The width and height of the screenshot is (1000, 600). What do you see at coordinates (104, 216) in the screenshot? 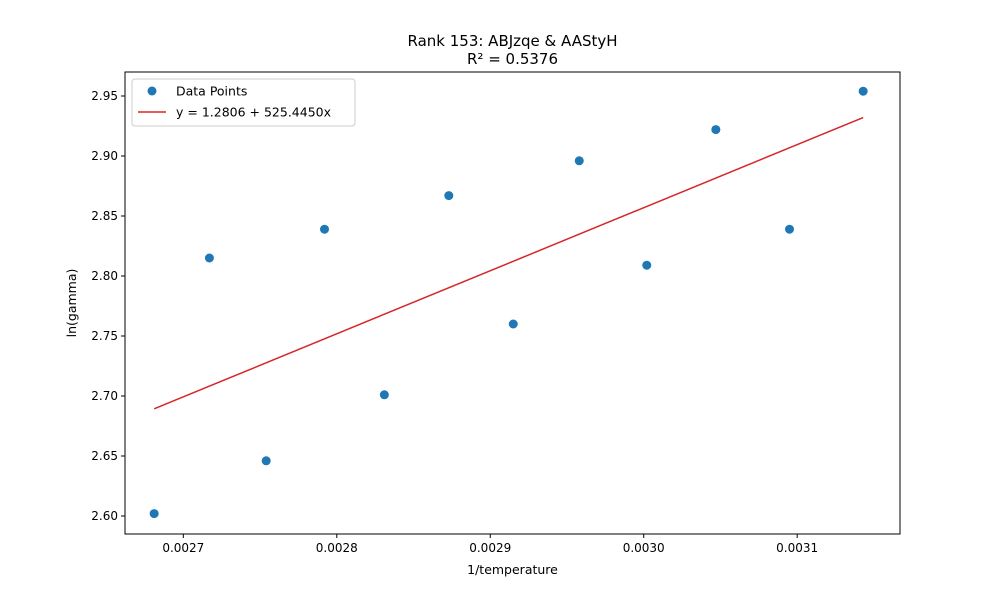
I see `y-tick-label: 2.85` at bounding box center [104, 216].